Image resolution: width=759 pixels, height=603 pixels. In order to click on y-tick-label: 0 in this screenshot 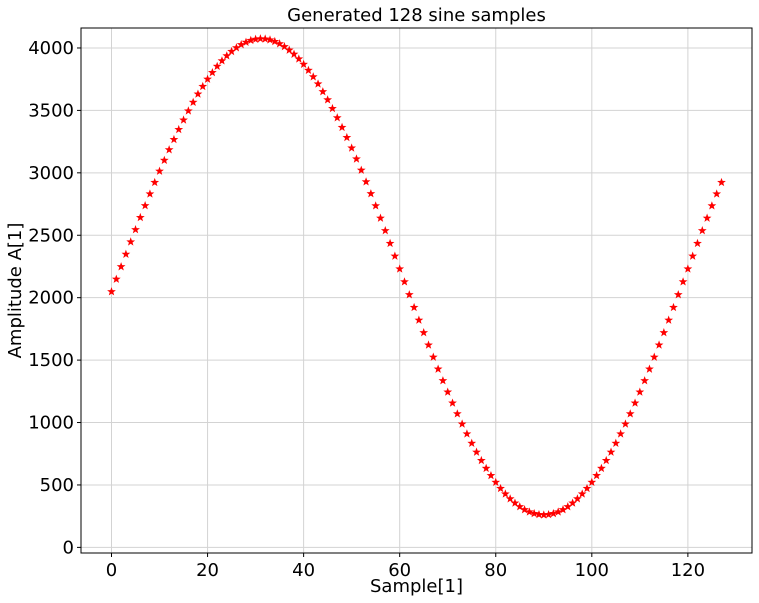, I will do `click(68, 547)`.